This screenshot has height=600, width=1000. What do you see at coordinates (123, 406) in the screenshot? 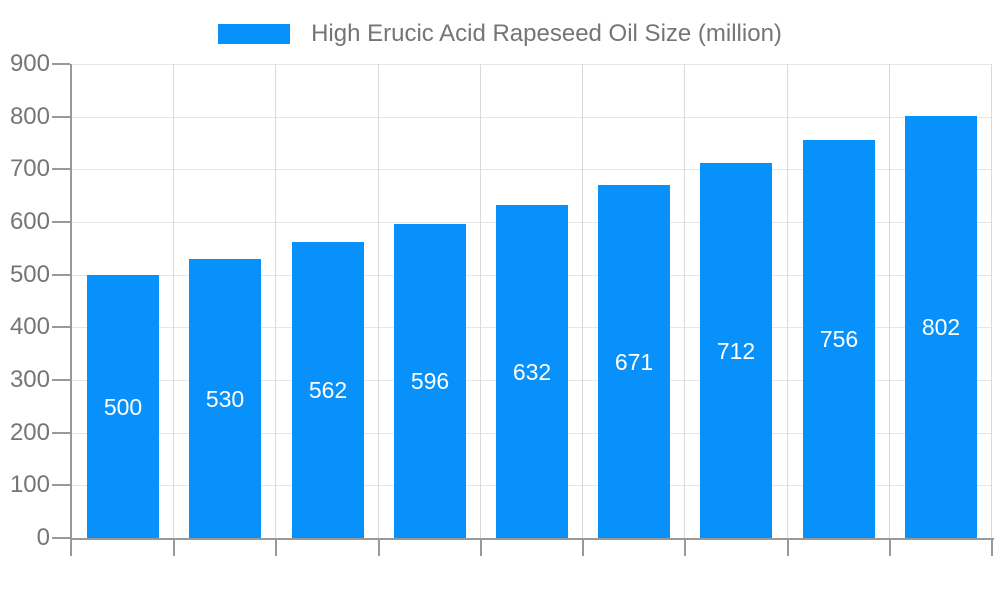
I see `bar-2025` at bounding box center [123, 406].